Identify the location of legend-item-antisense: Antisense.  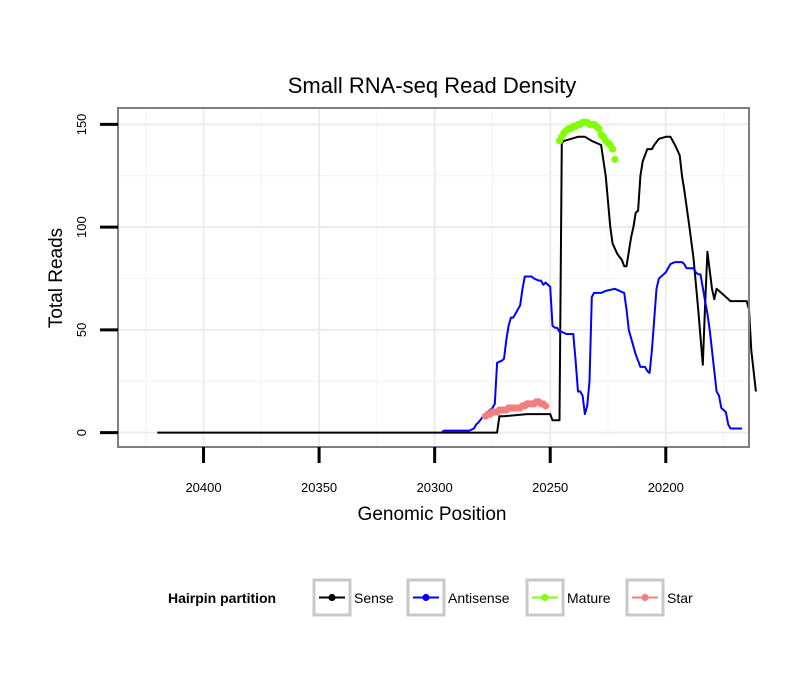
(458, 597).